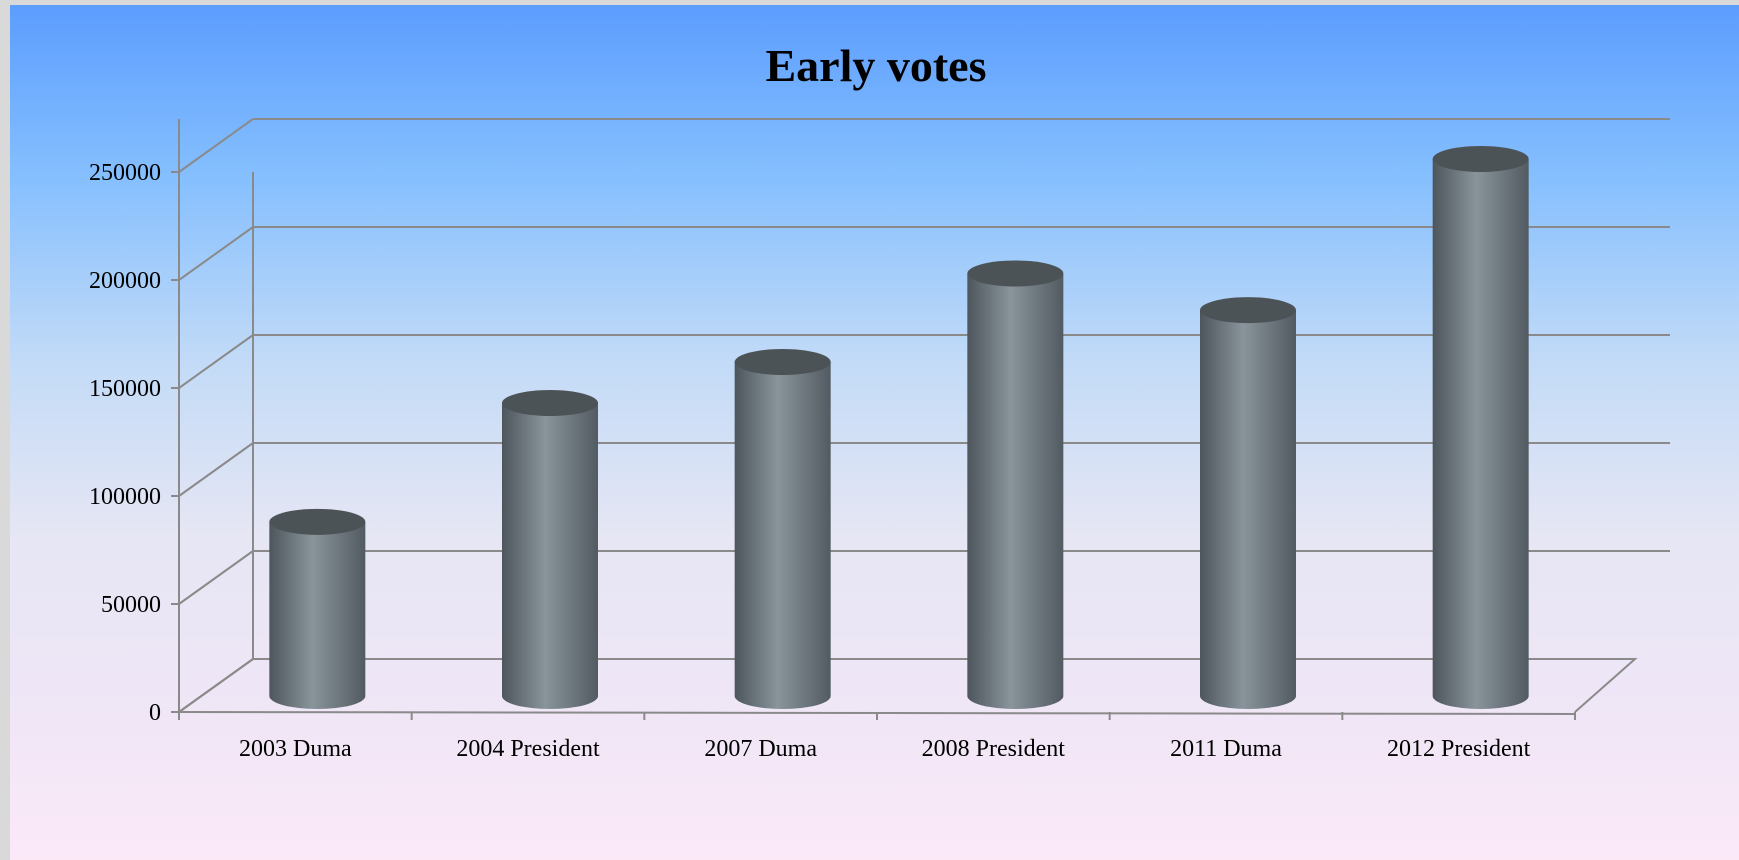  What do you see at coordinates (125, 497) in the screenshot?
I see `y-tick-label: 100000` at bounding box center [125, 497].